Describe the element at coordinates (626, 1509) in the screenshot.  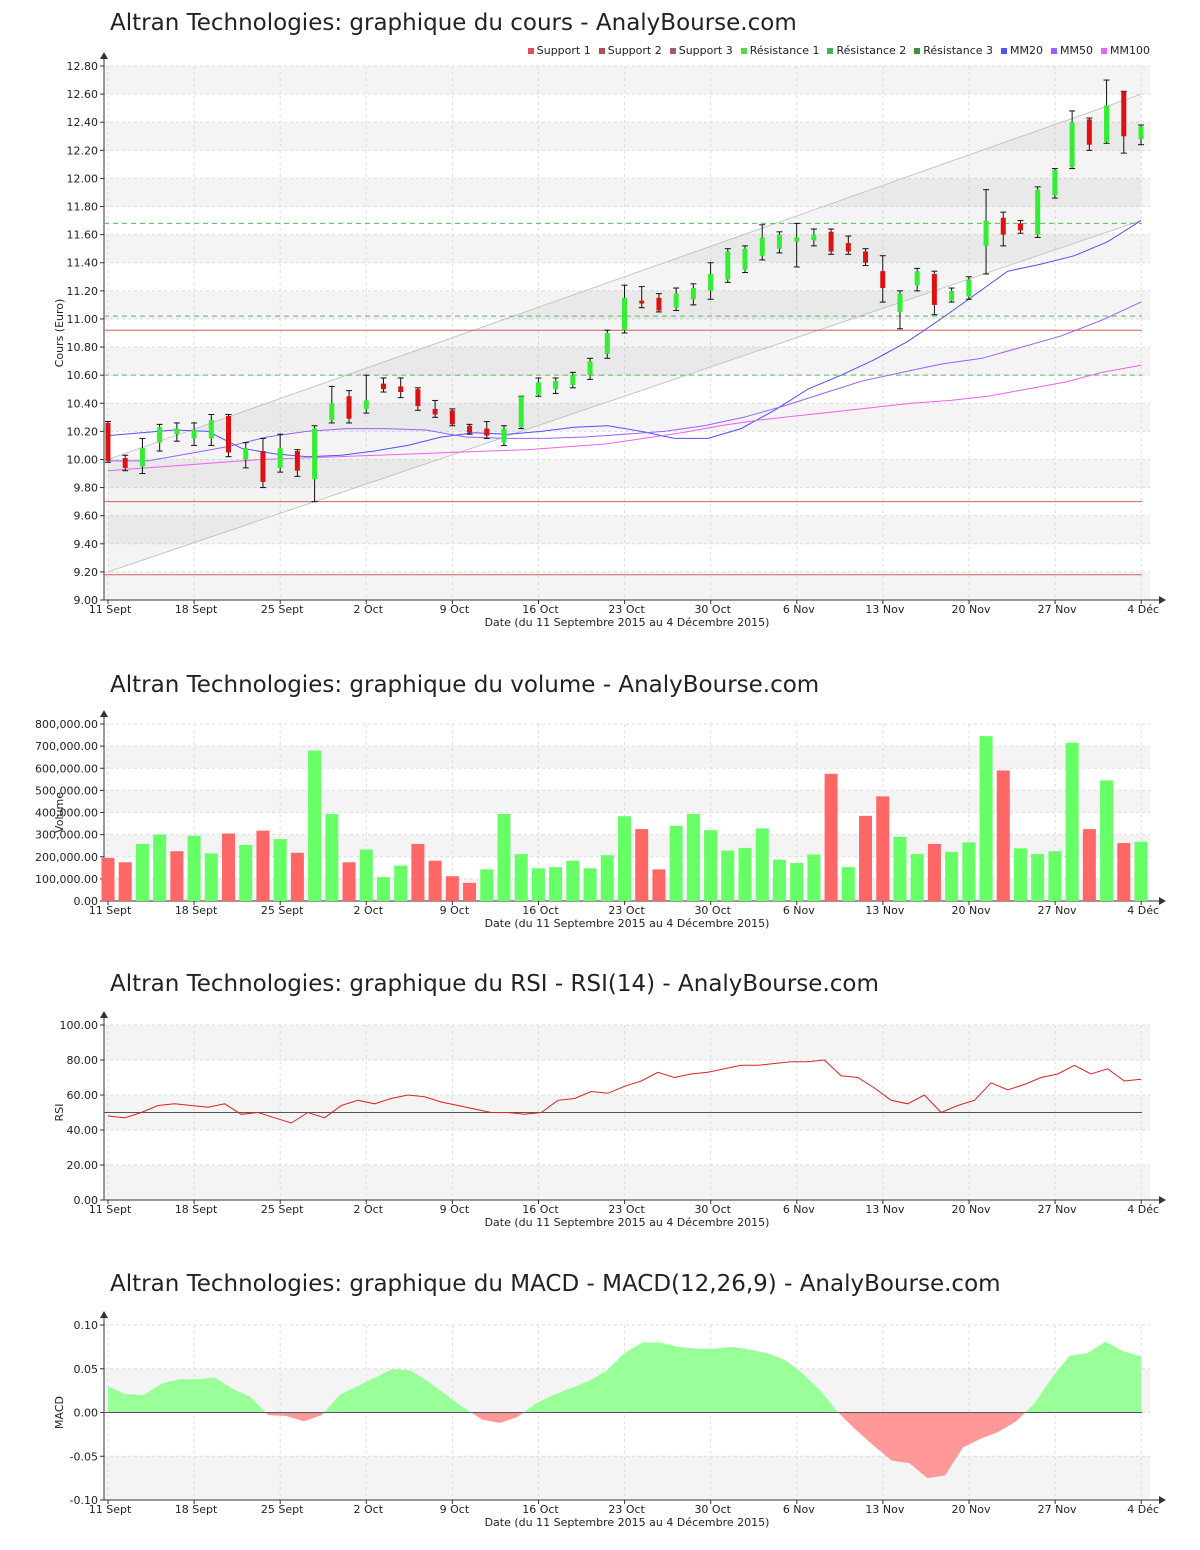
I see `macd-xtick-label: 23 Oct` at that location.